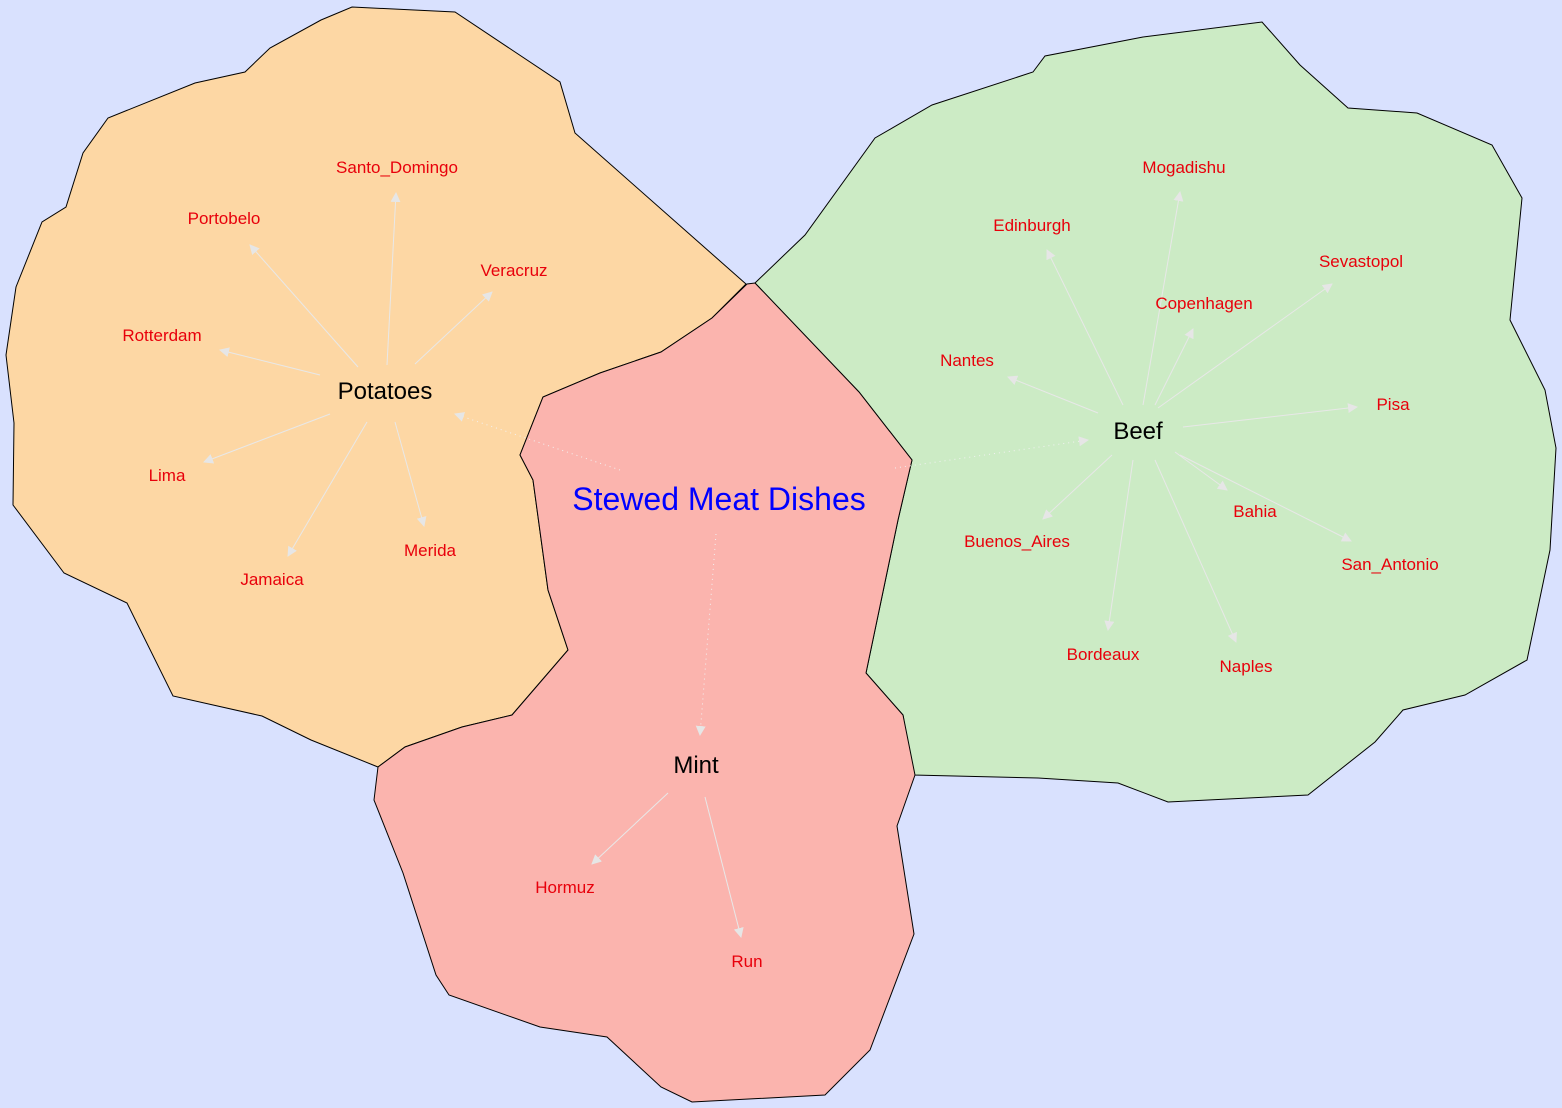 This screenshot has width=1562, height=1108. What do you see at coordinates (430, 550) in the screenshot?
I see `leaf-label: Merida` at bounding box center [430, 550].